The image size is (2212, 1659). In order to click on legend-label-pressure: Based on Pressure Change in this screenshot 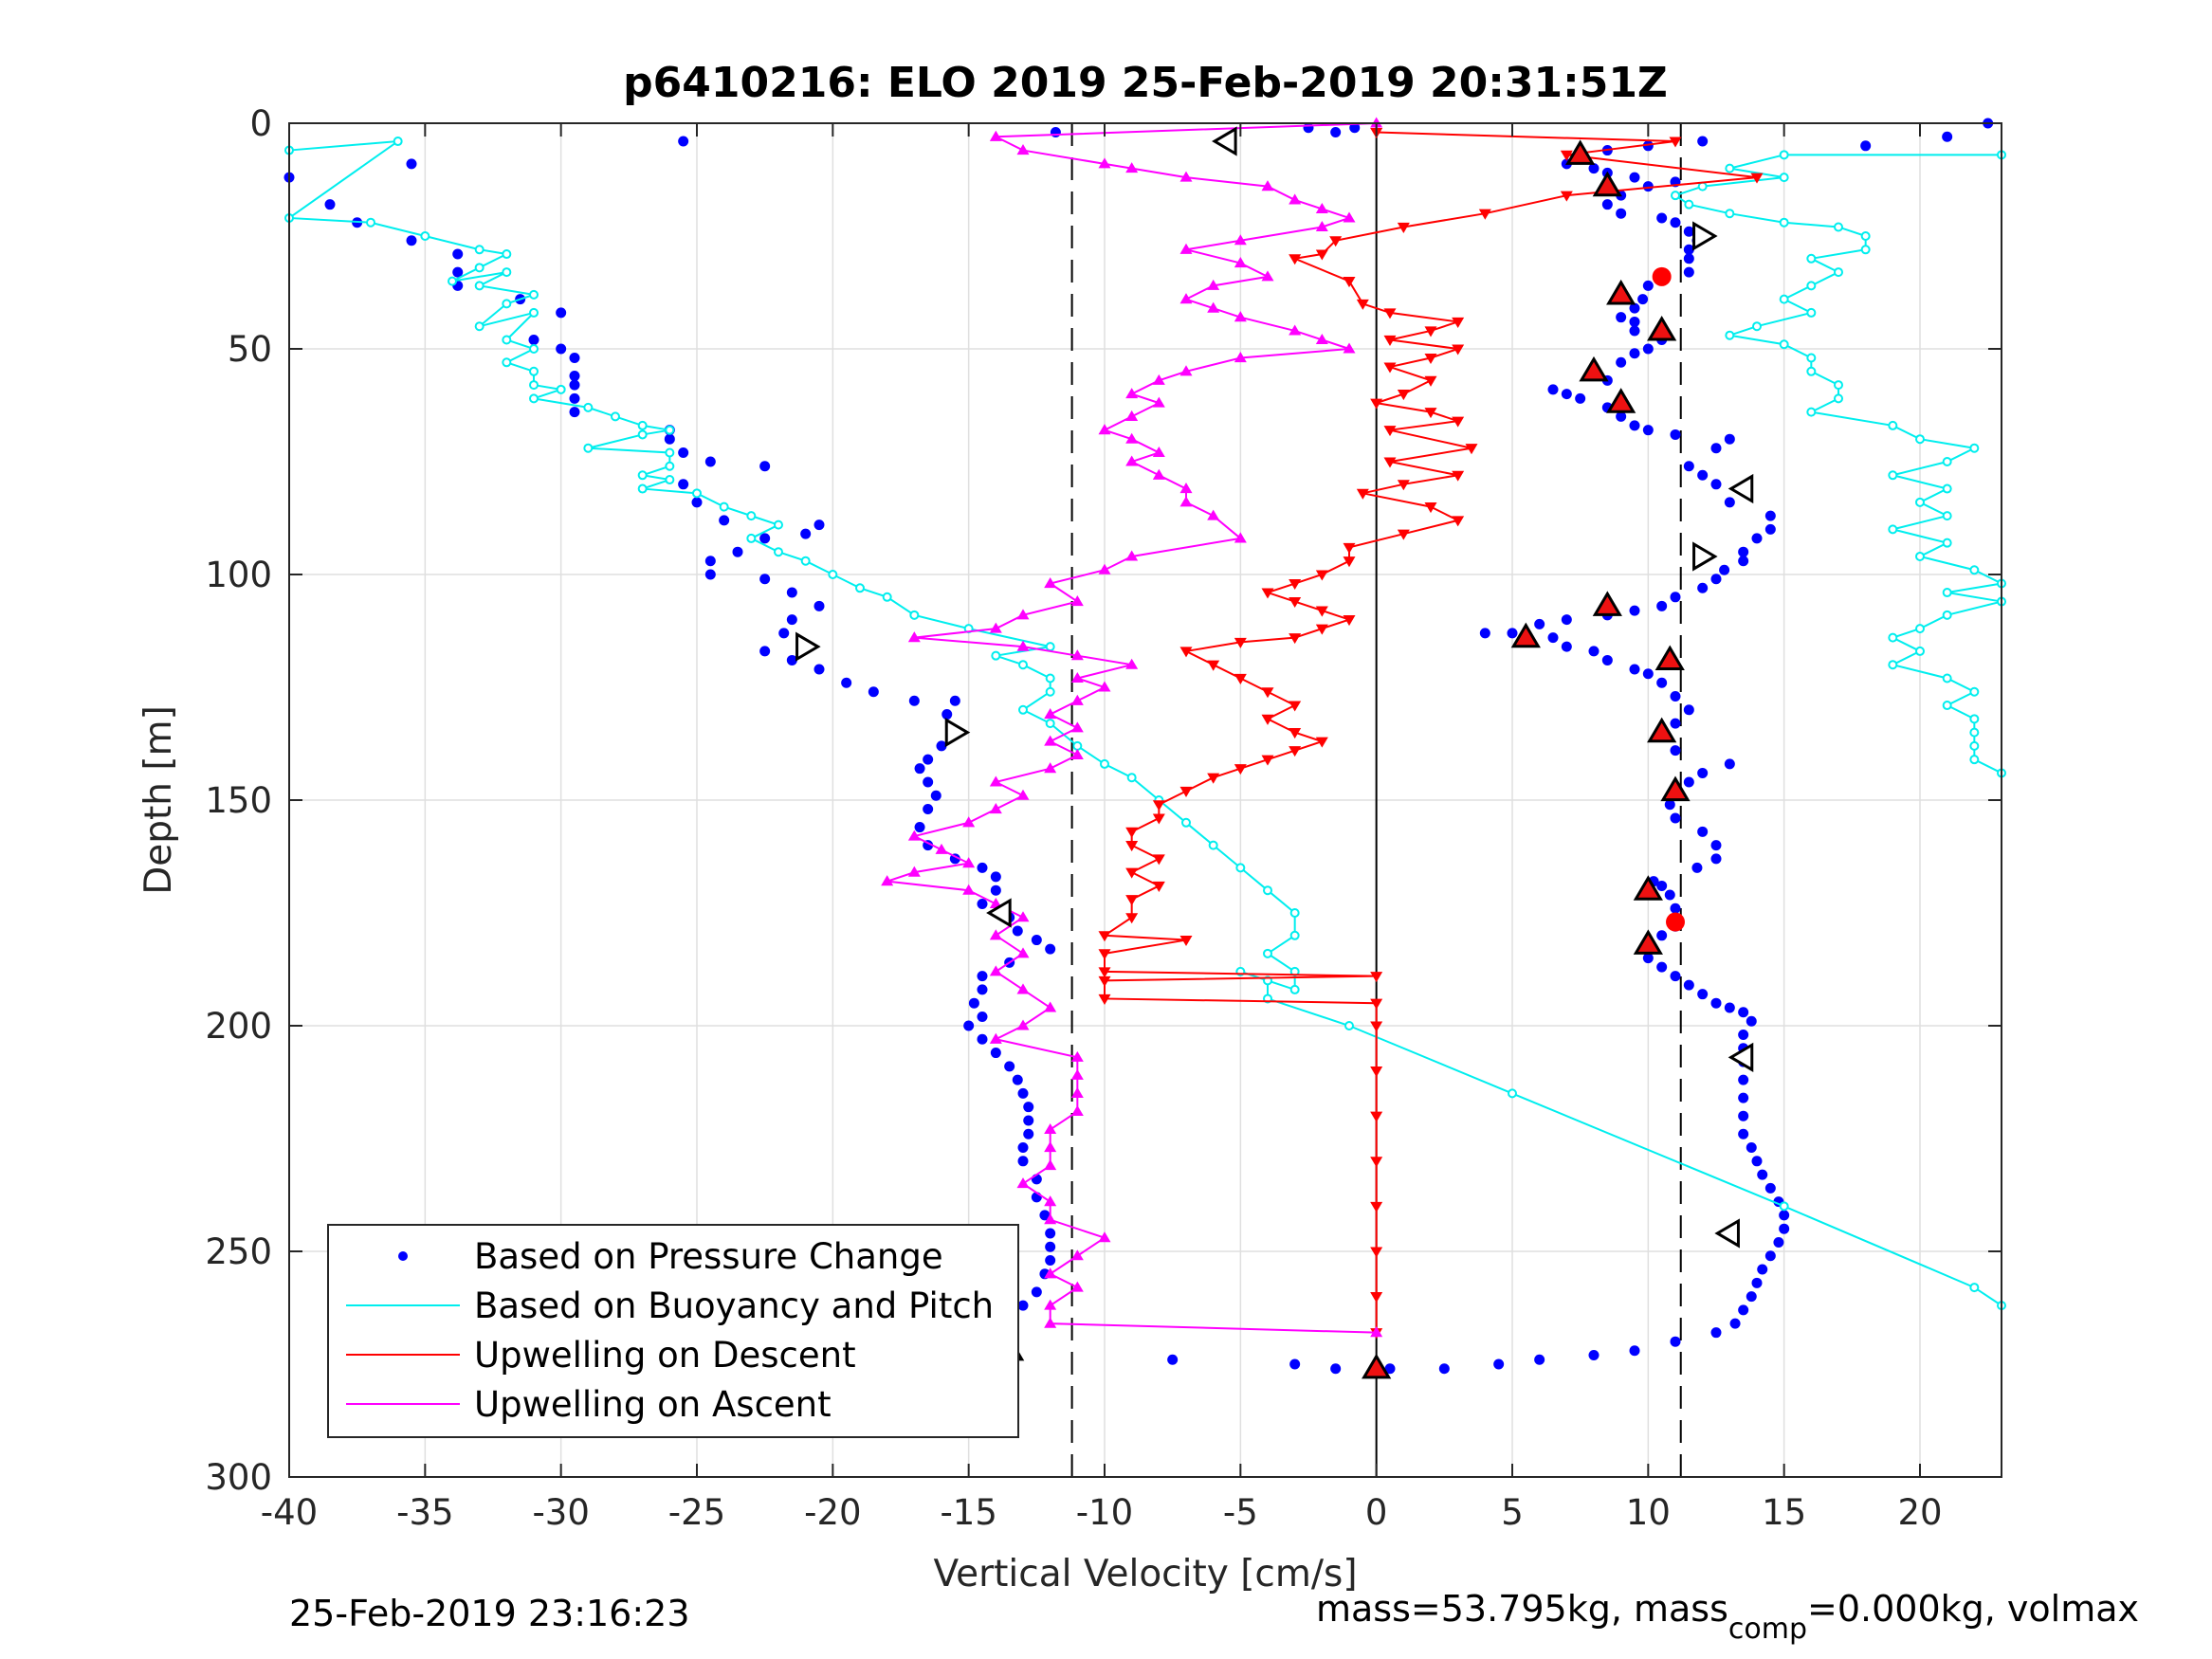, I will do `click(708, 1256)`.